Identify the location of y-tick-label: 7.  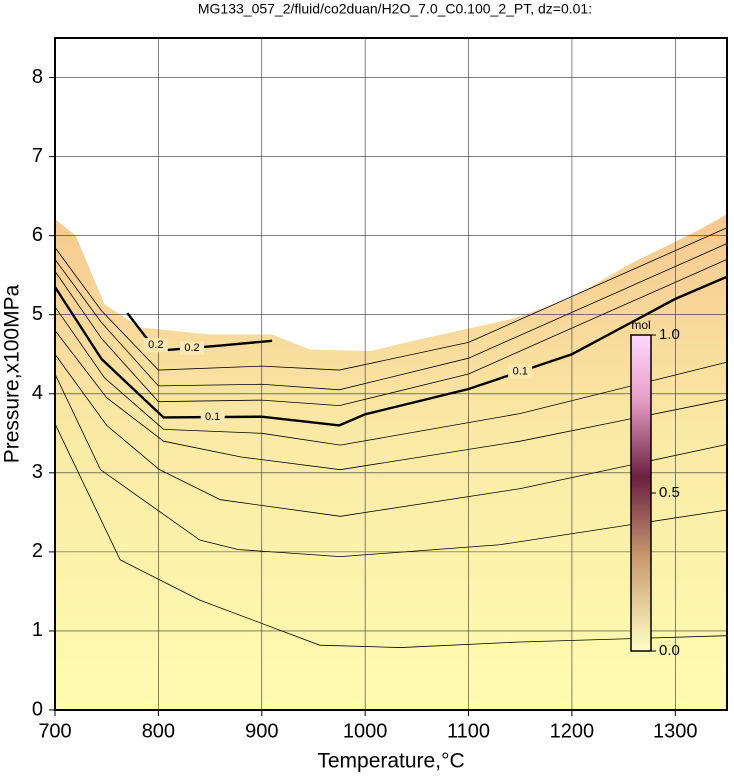
(37, 156).